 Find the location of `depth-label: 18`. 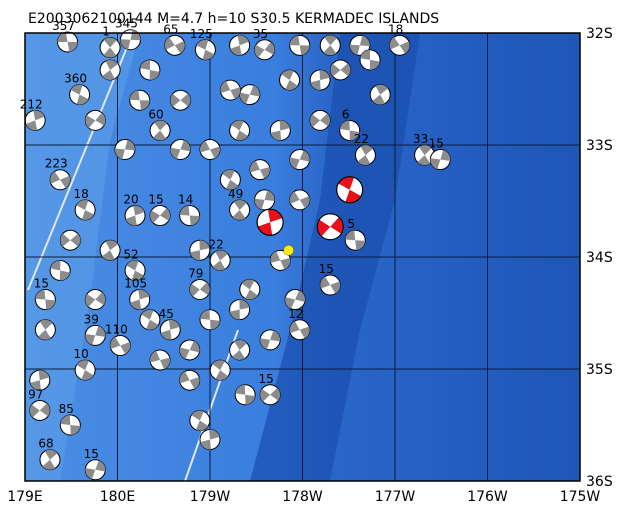

depth-label: 18 is located at coordinates (80, 194).